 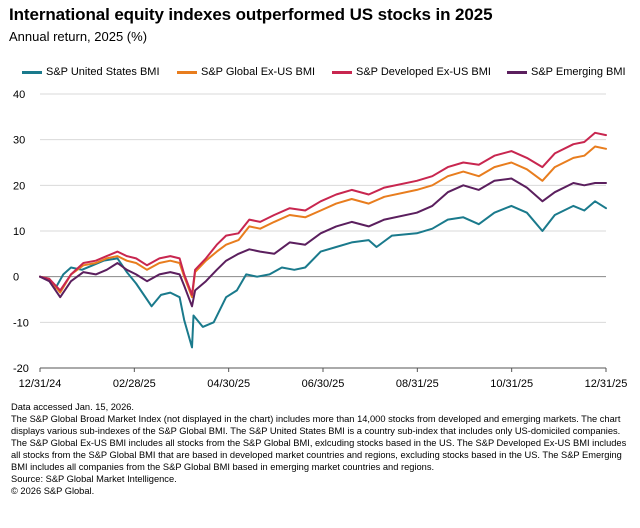 I want to click on x-tick-label: 12/31/25, so click(x=606, y=384).